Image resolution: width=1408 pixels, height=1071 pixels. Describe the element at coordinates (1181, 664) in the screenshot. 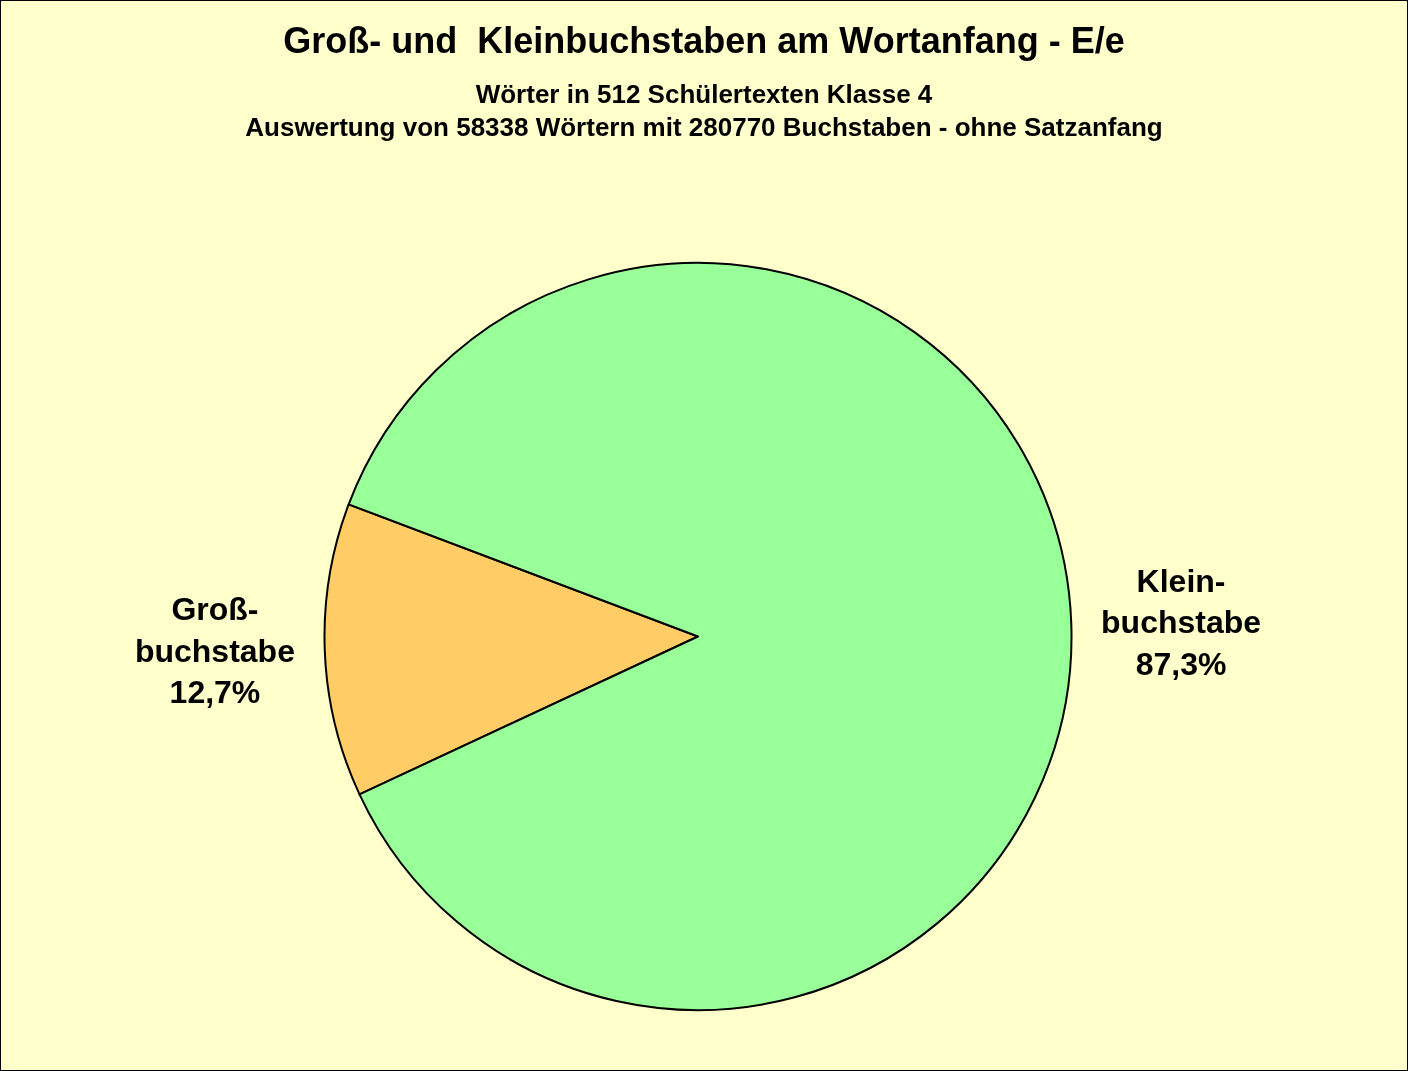

I see `data-label: 87,3%` at that location.